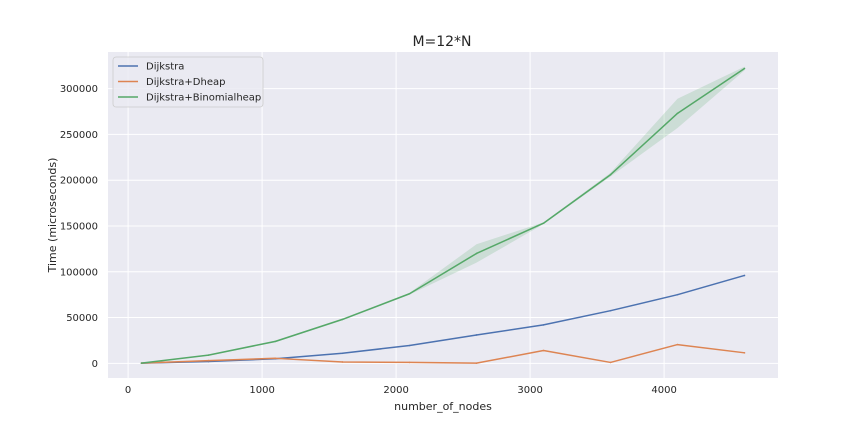  What do you see at coordinates (79, 181) in the screenshot?
I see `y-tick-label: 200000` at bounding box center [79, 181].